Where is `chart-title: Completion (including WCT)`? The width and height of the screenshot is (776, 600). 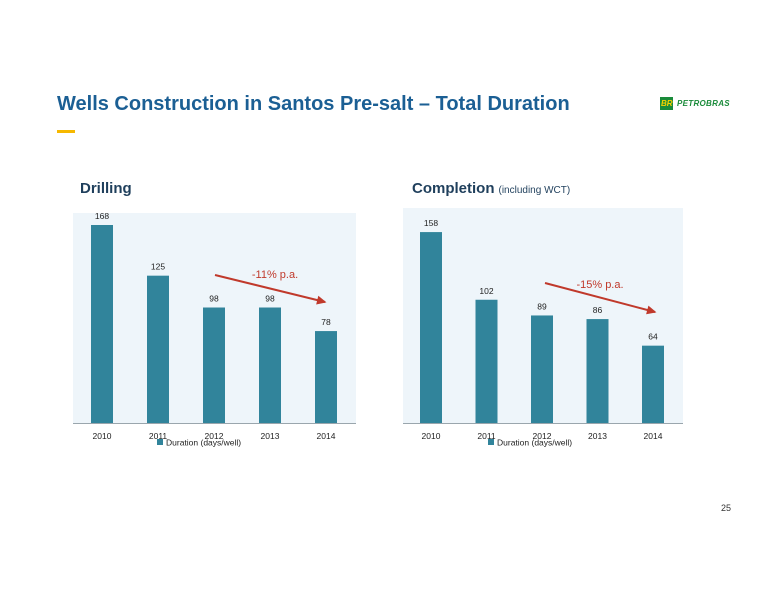 chart-title: Completion (including WCT) is located at coordinates (491, 188).